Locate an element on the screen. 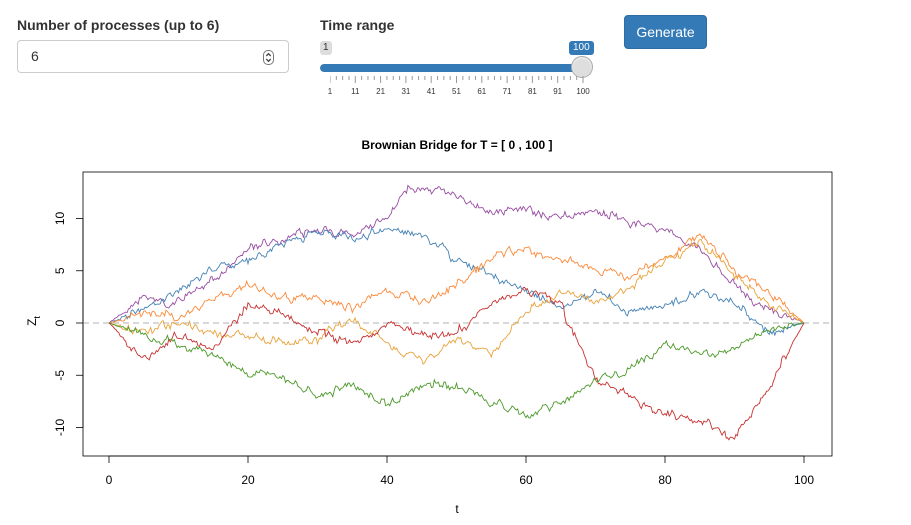 This screenshot has width=911, height=525. x-axis-label: t is located at coordinates (457, 509).